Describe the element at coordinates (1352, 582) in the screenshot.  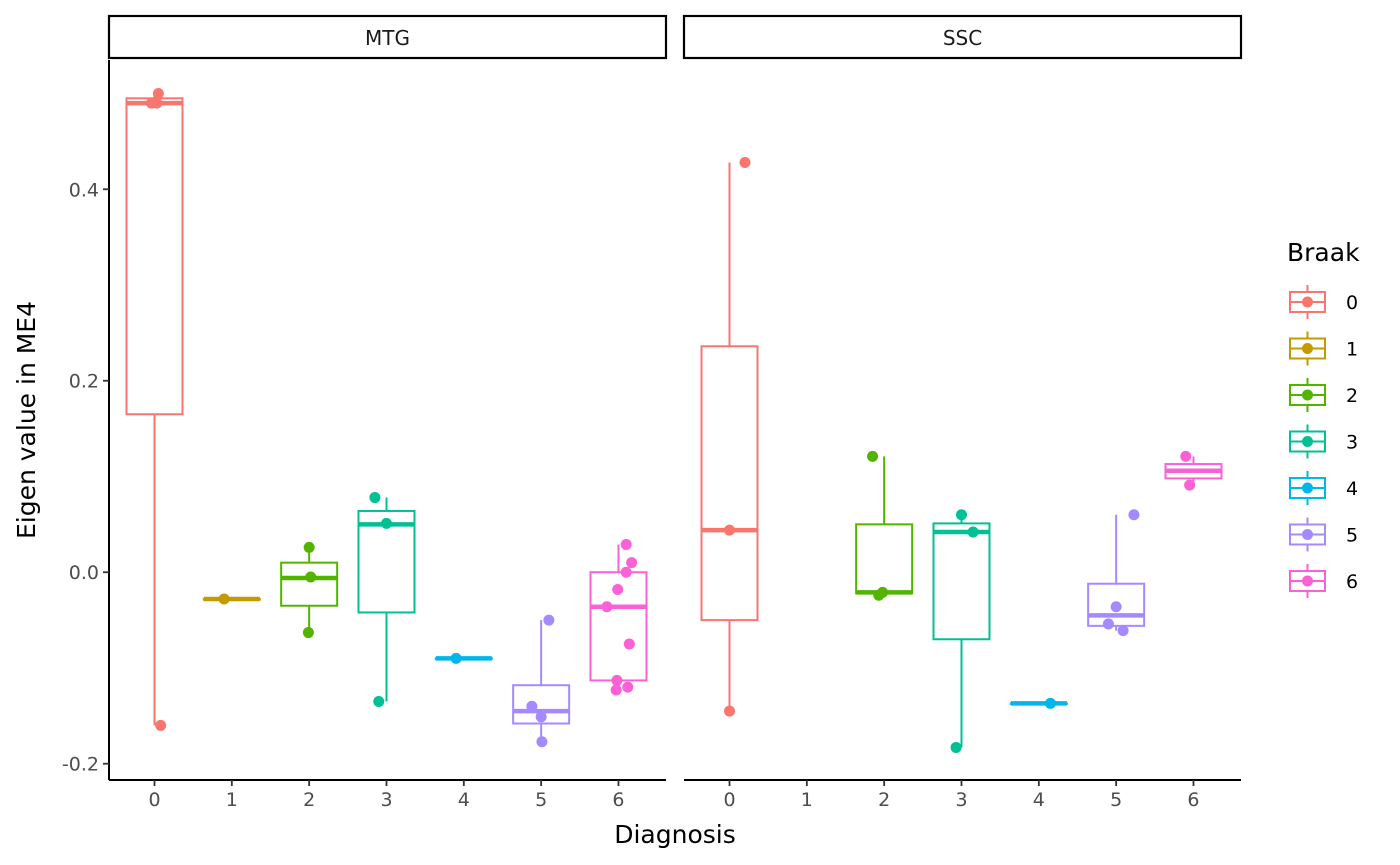
I see `legend-label: 6` at that location.